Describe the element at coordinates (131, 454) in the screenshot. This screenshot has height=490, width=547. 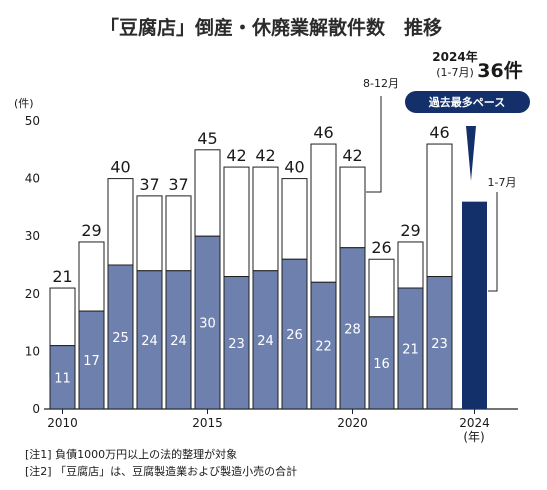
I see `note-1: [注1] 負債1000万円以上の法的整理が対象` at that location.